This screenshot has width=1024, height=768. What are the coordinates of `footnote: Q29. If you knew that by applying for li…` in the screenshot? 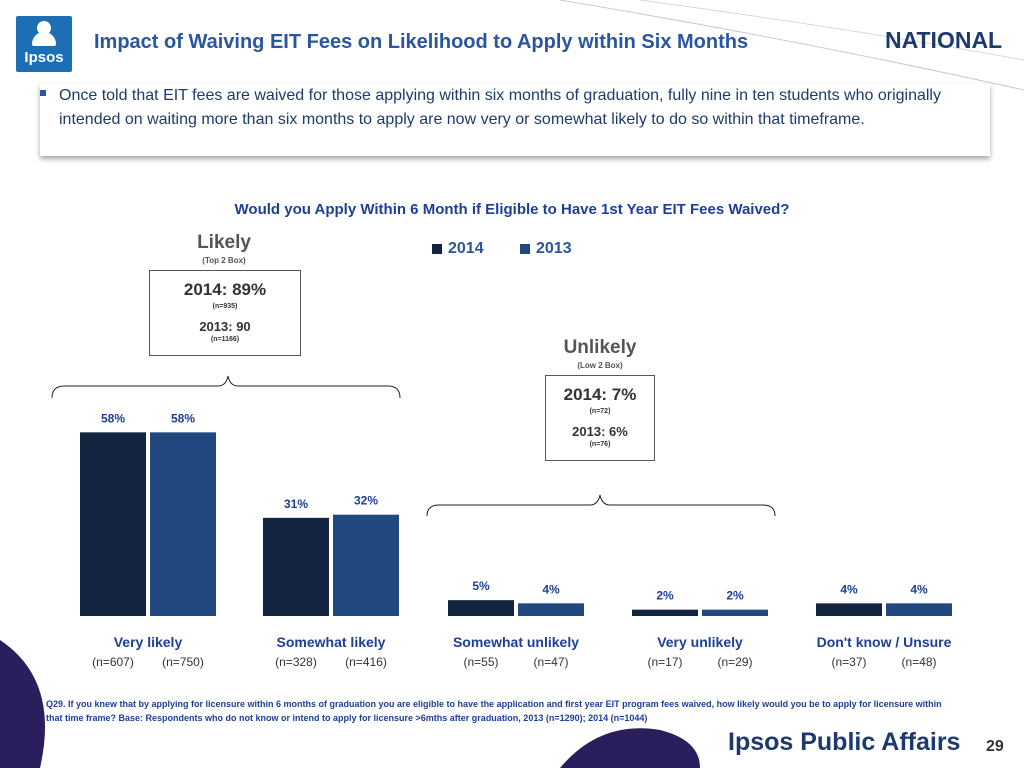 It's located at (494, 711).